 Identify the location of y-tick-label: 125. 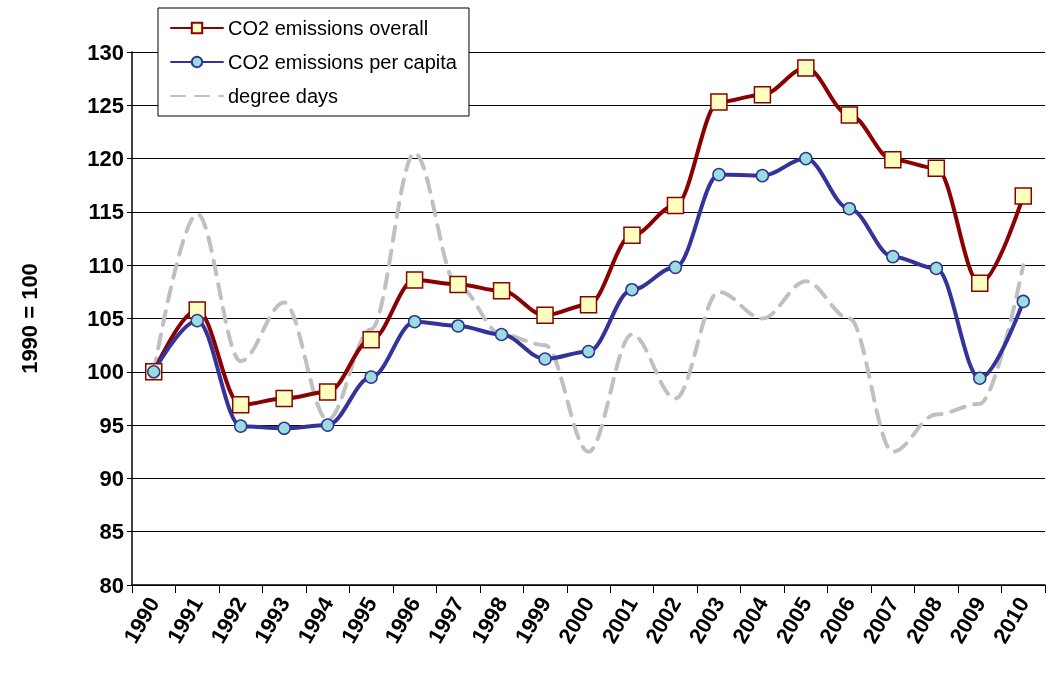
(105, 105).